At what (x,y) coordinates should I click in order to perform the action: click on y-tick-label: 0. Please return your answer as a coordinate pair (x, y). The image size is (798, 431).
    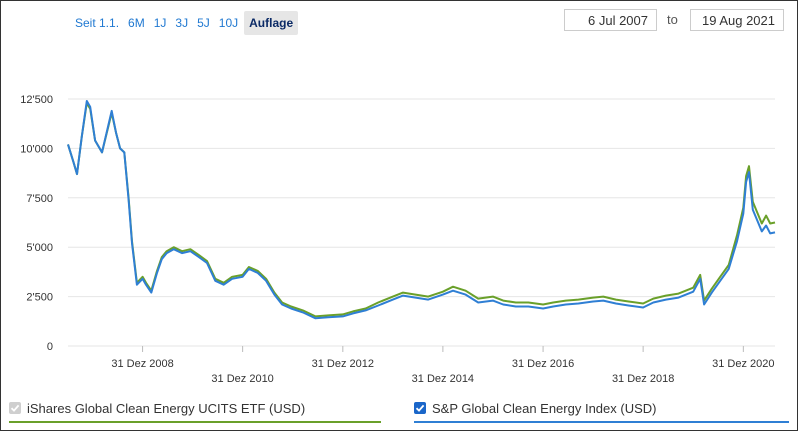
    Looking at the image, I should click on (50, 347).